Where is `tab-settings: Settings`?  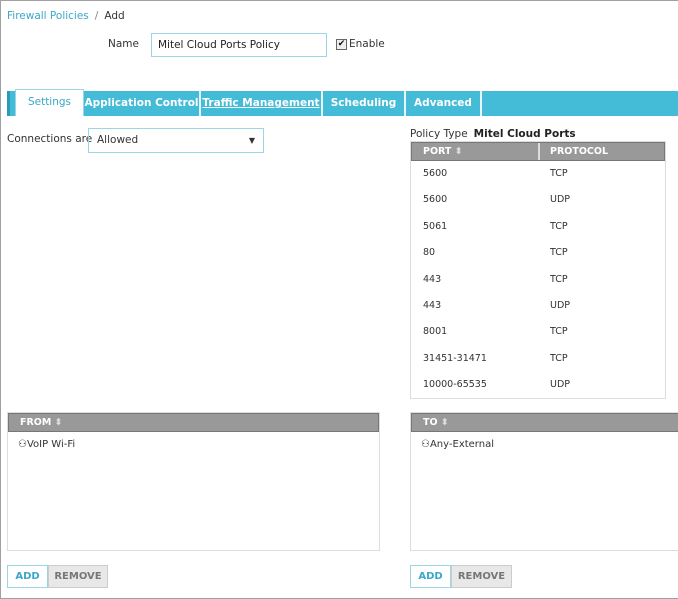 tab-settings: Settings is located at coordinates (49, 102).